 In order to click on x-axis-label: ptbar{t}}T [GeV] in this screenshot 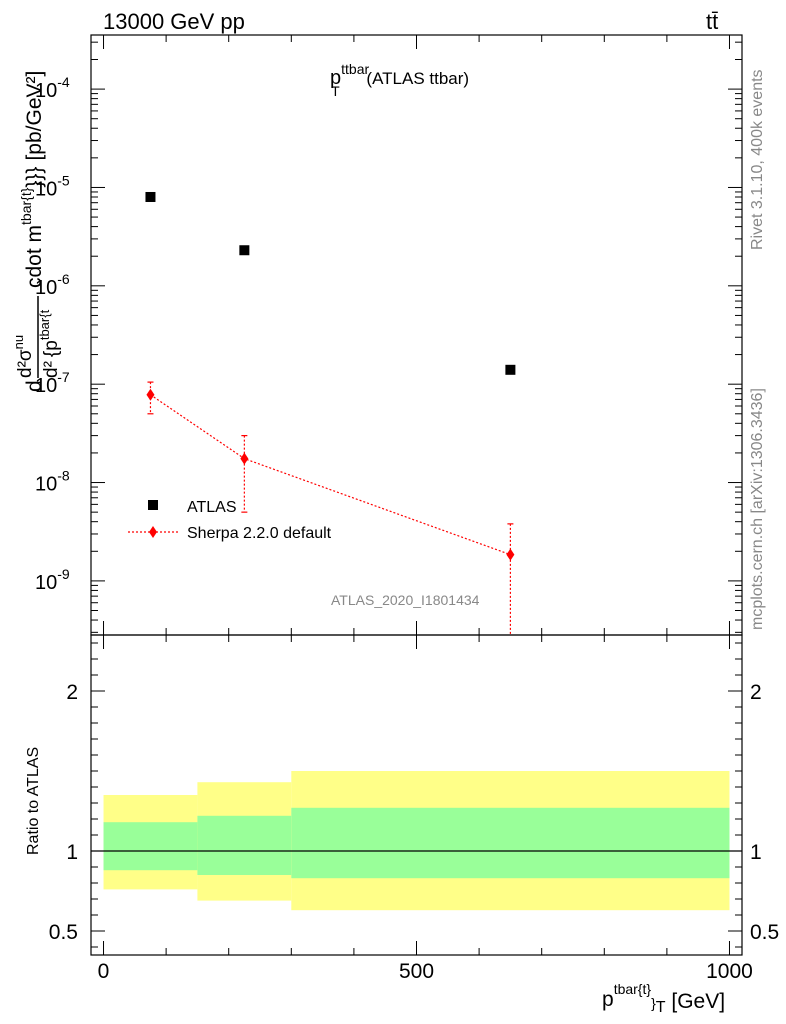, I will do `click(663, 998)`.